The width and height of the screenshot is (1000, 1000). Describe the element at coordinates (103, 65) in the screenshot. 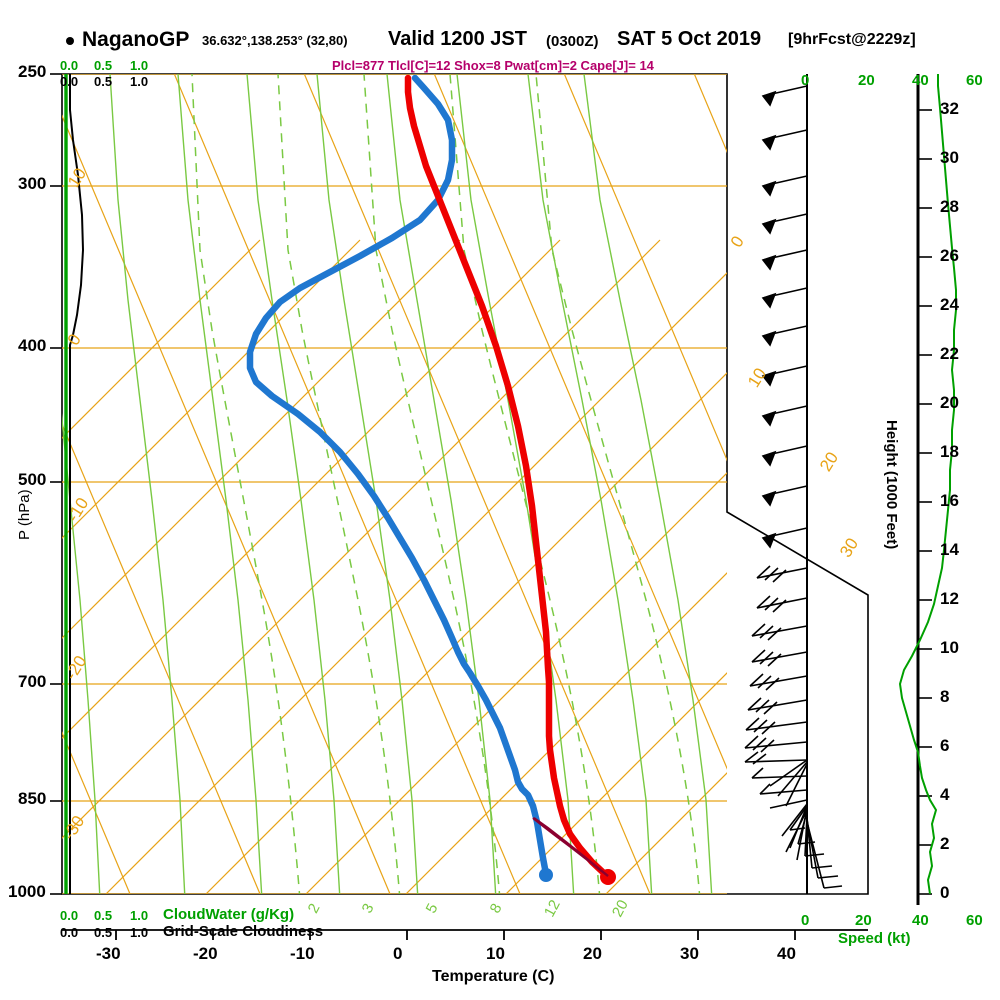

I see `cloudwater-tick-top-1: 0.5` at that location.